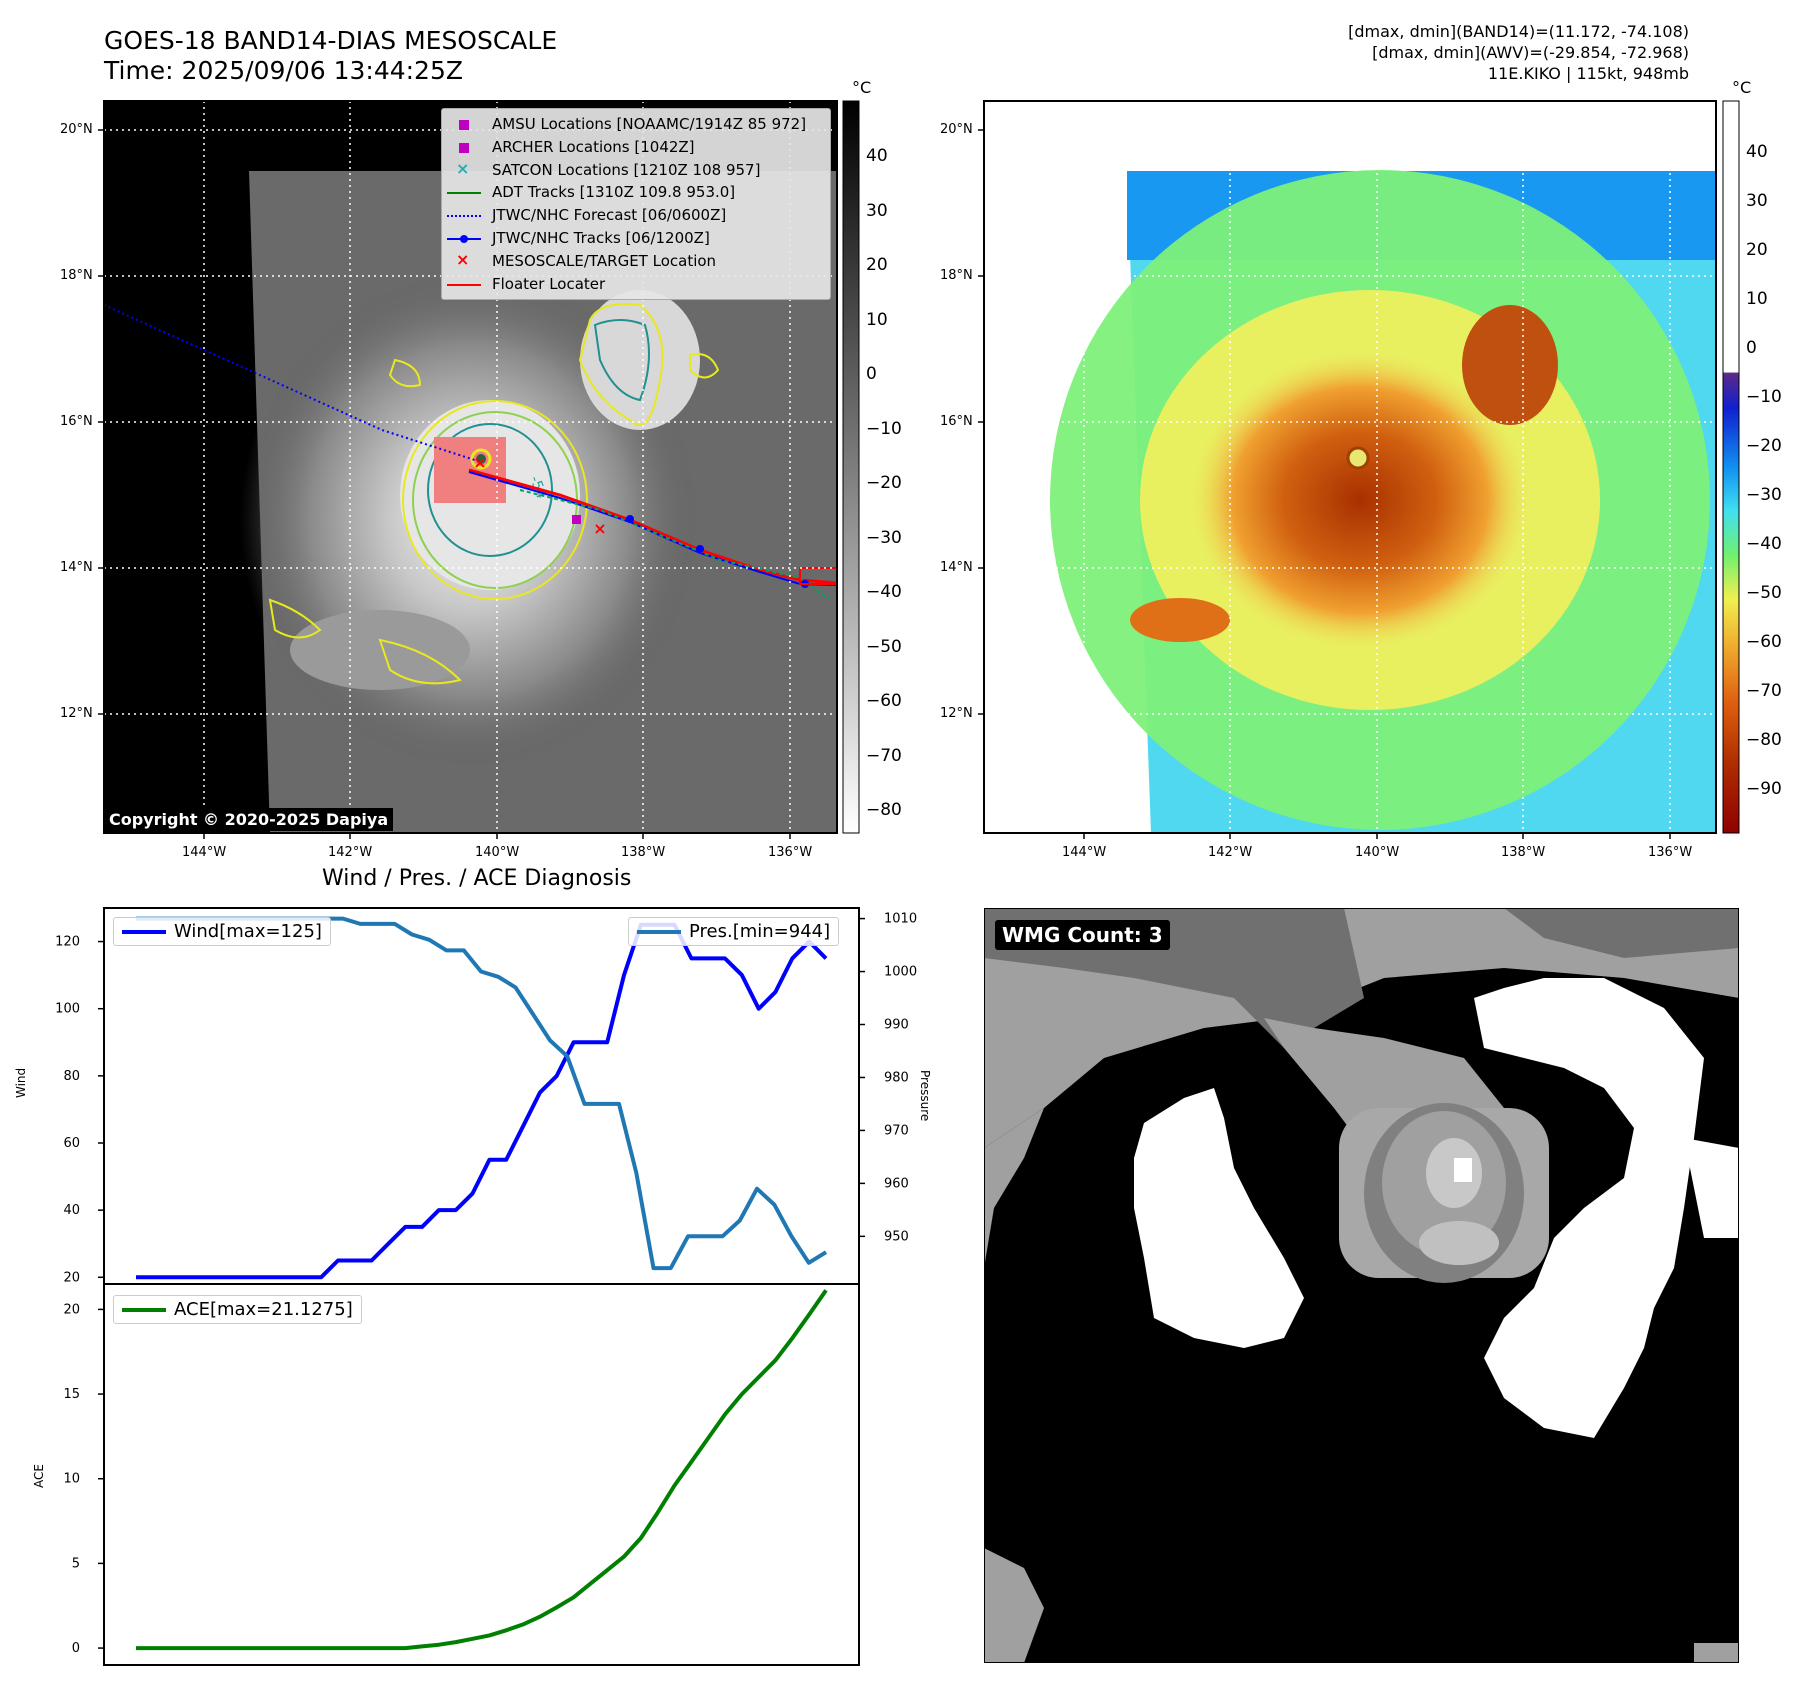  Describe the element at coordinates (896, 1077) in the screenshot. I see `pres-tick-label: 980` at that location.